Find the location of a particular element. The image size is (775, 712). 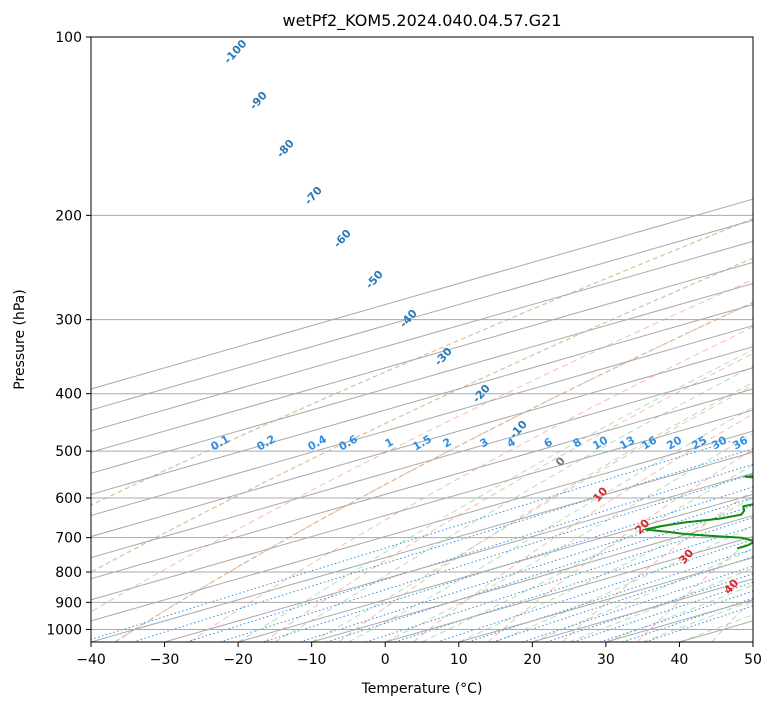

dry-adiabat is located at coordinates (743, 339).